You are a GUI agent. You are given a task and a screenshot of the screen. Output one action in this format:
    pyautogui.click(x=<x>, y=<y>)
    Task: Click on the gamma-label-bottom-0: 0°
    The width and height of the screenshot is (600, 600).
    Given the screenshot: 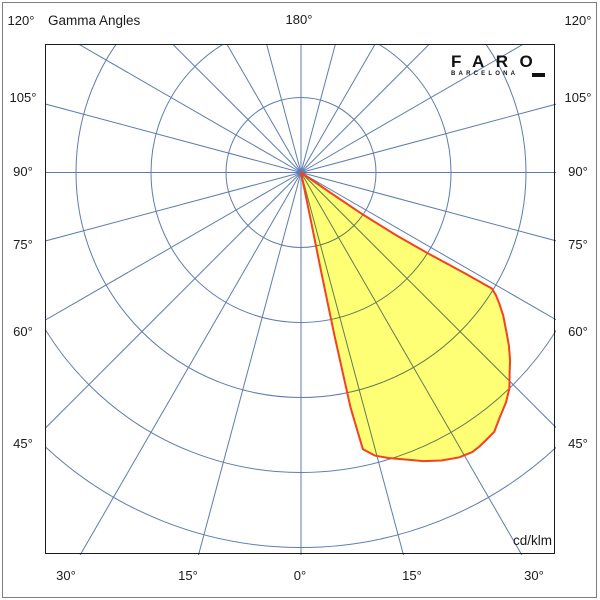 What is the action you would take?
    pyautogui.click(x=300, y=575)
    